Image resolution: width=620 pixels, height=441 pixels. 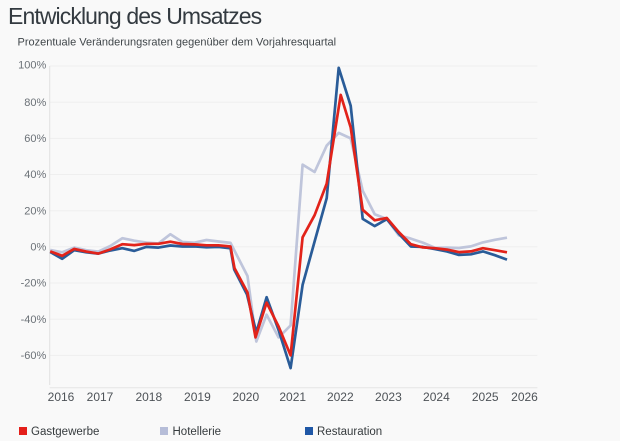 I want to click on svg-text: 2025, so click(x=485, y=397).